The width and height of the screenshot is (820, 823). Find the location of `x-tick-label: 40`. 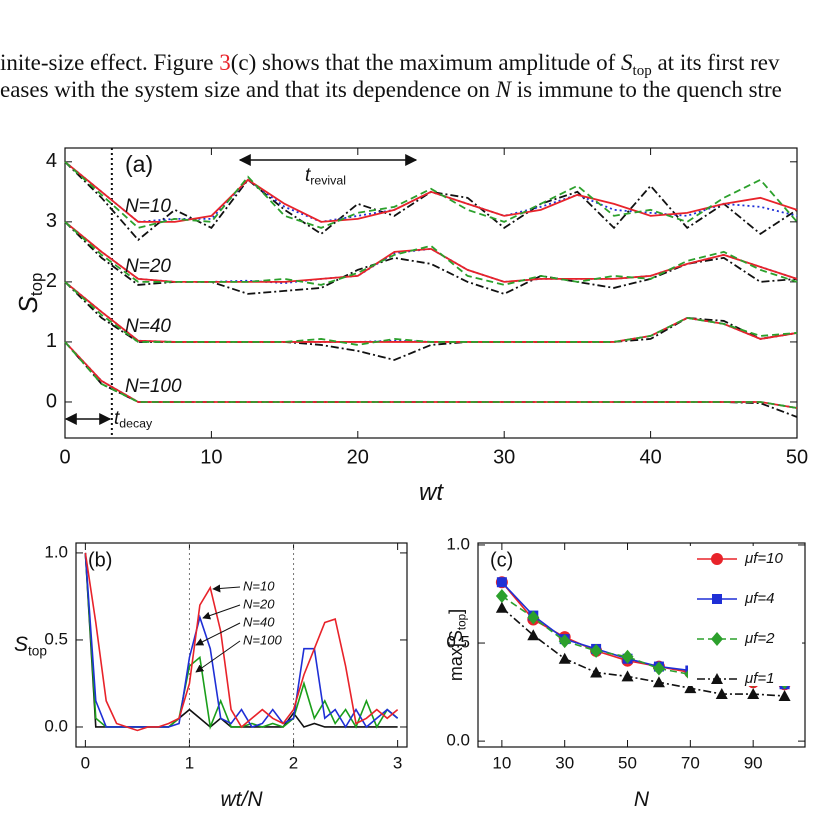

x-tick-label: 40 is located at coordinates (650, 457).